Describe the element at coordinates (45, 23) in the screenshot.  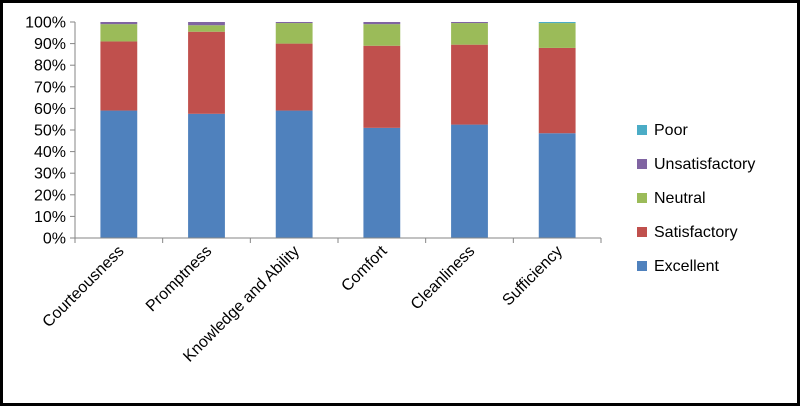
I see `y-tick-label: 100%` at that location.